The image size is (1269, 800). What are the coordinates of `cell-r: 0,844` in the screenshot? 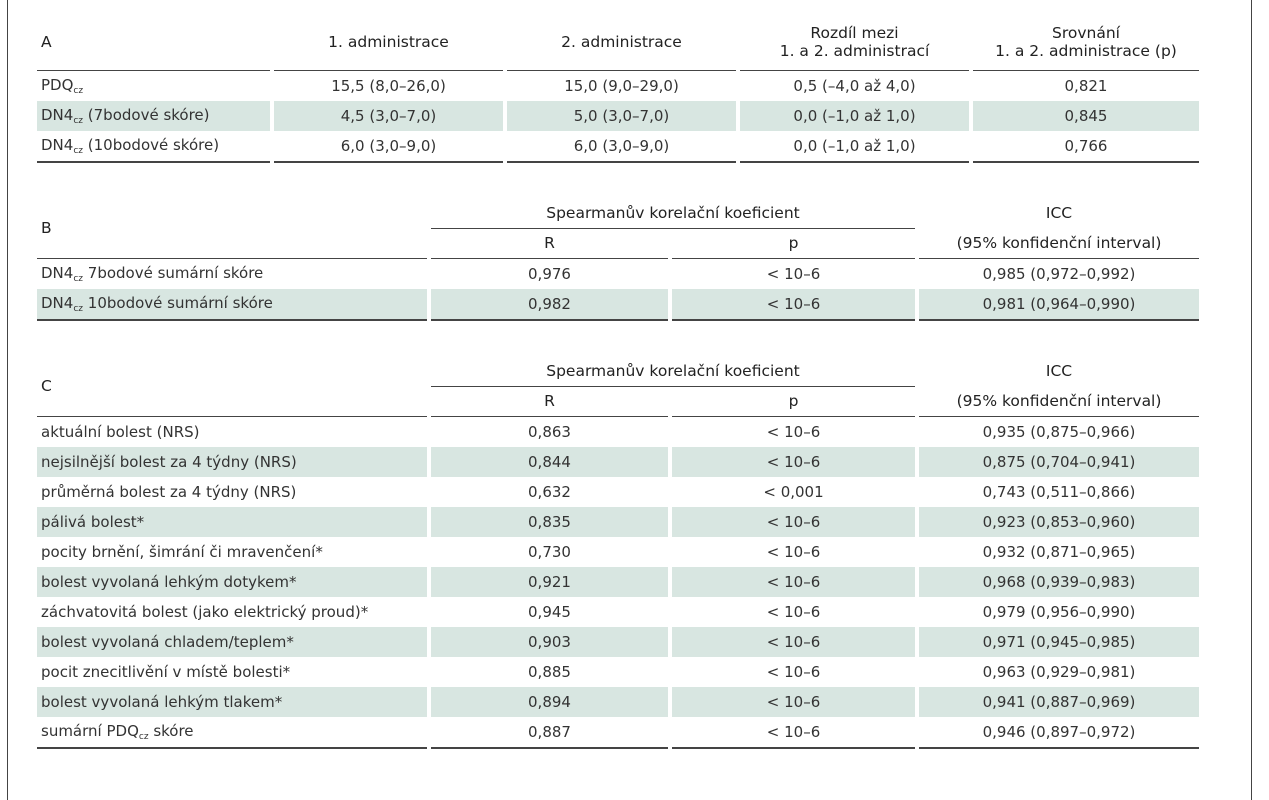 It's located at (549, 462).